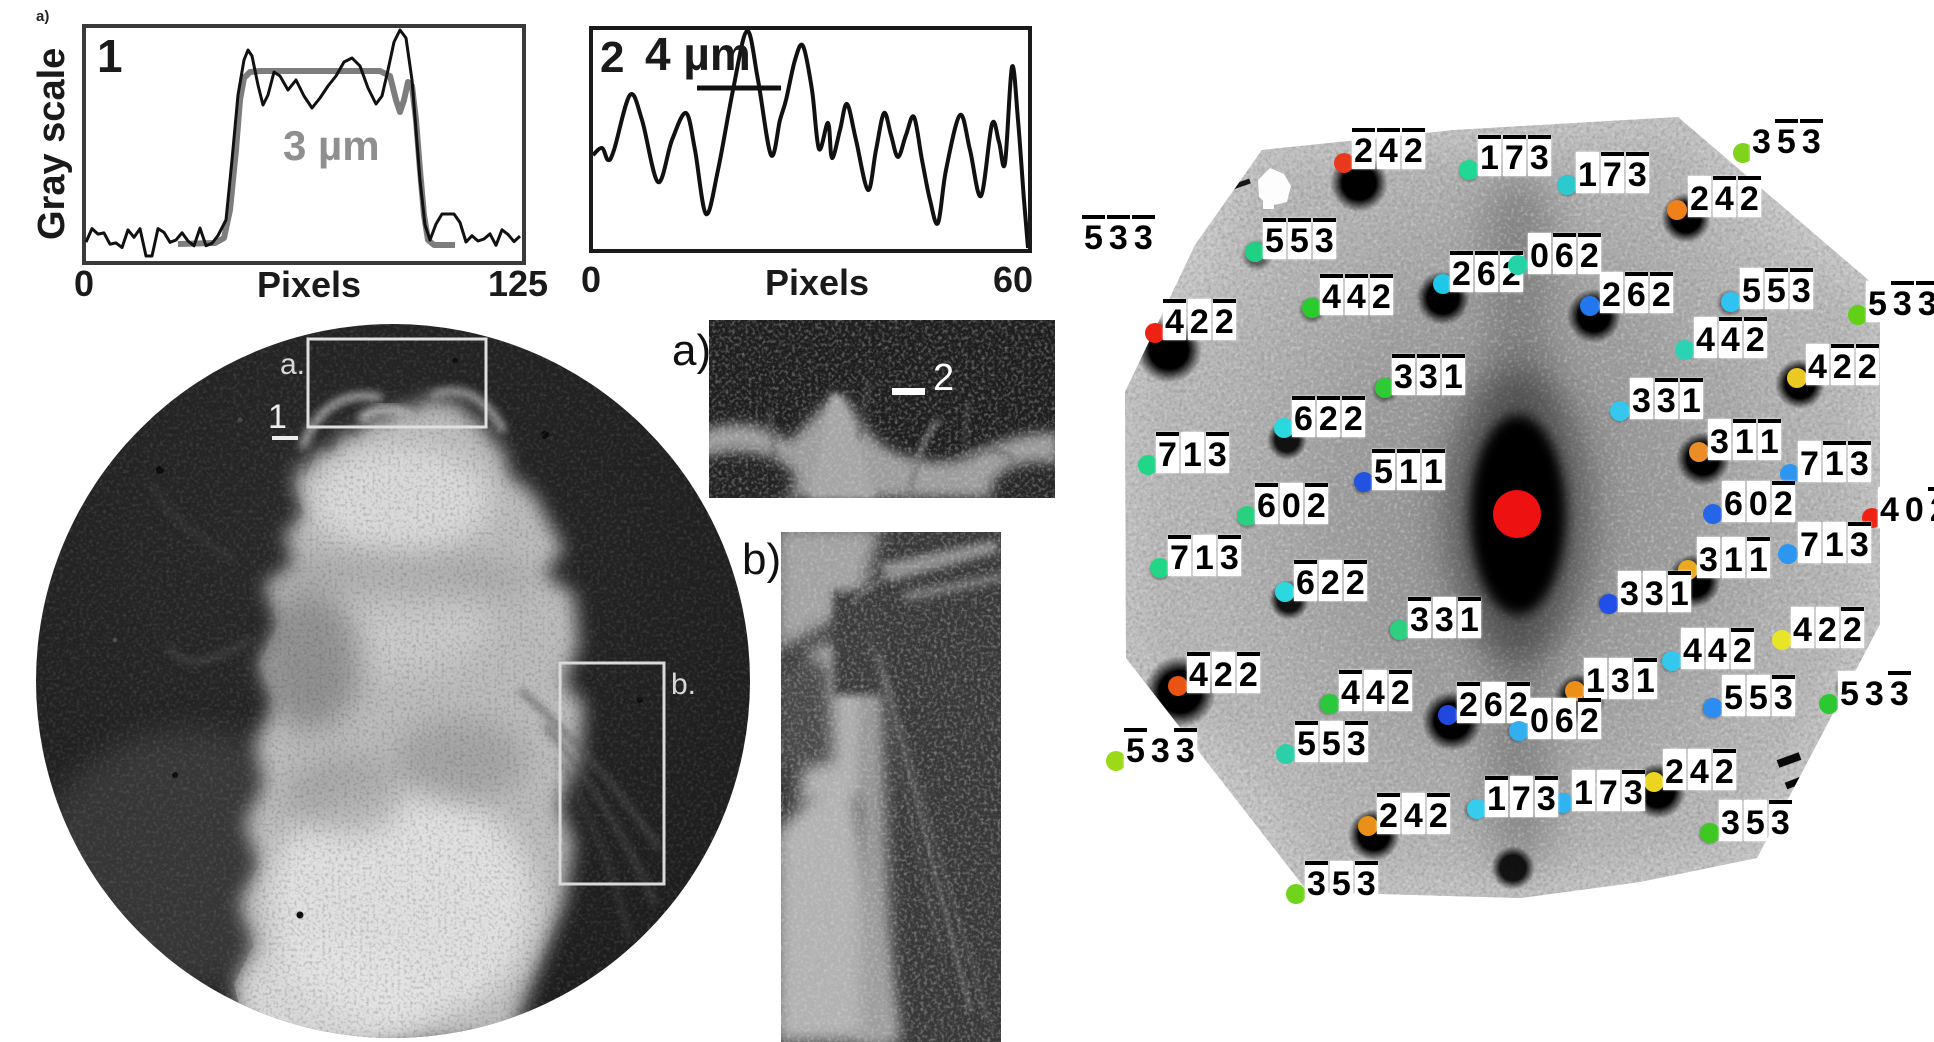  What do you see at coordinates (698, 54) in the screenshot?
I see `svg-text: 4 µm` at bounding box center [698, 54].